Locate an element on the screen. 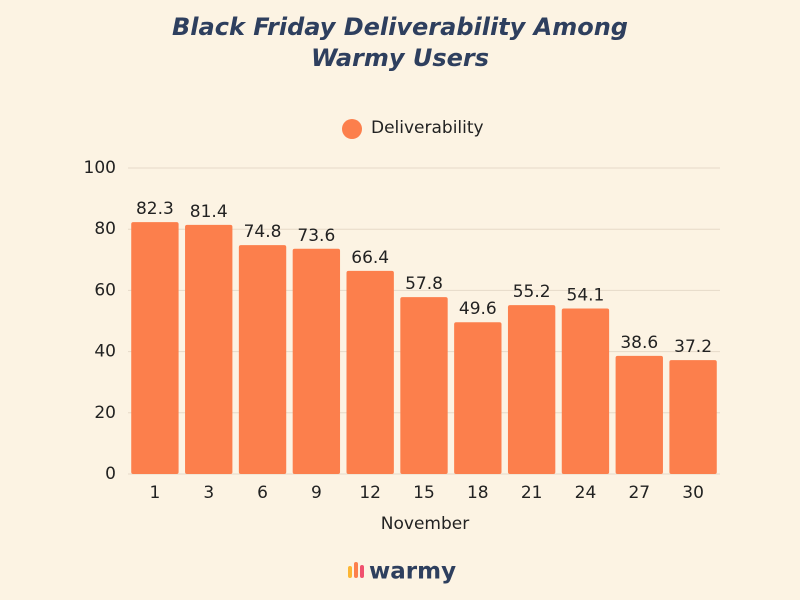 The width and height of the screenshot is (800, 600). data-label: 55.2 is located at coordinates (532, 292).